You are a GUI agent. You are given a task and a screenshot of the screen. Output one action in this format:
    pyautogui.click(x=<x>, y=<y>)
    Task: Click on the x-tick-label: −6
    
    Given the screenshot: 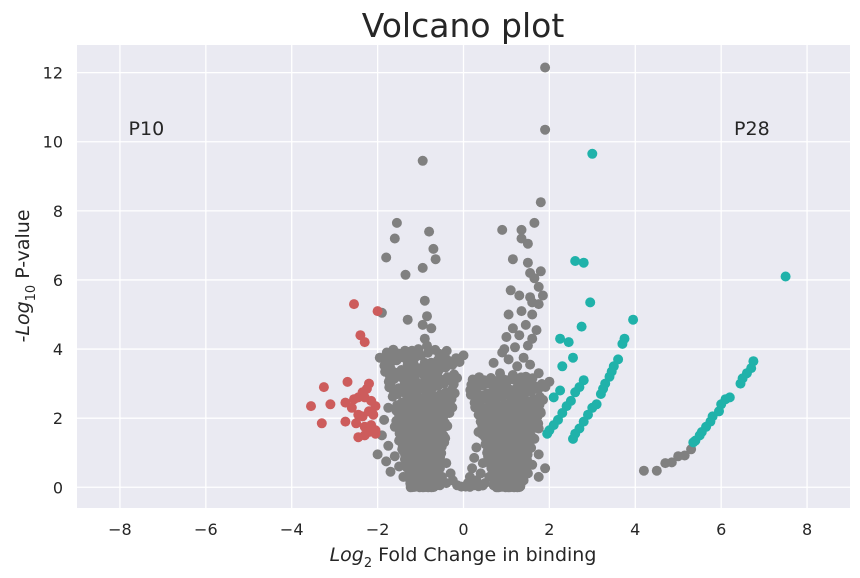 What is the action you would take?
    pyautogui.click(x=206, y=529)
    